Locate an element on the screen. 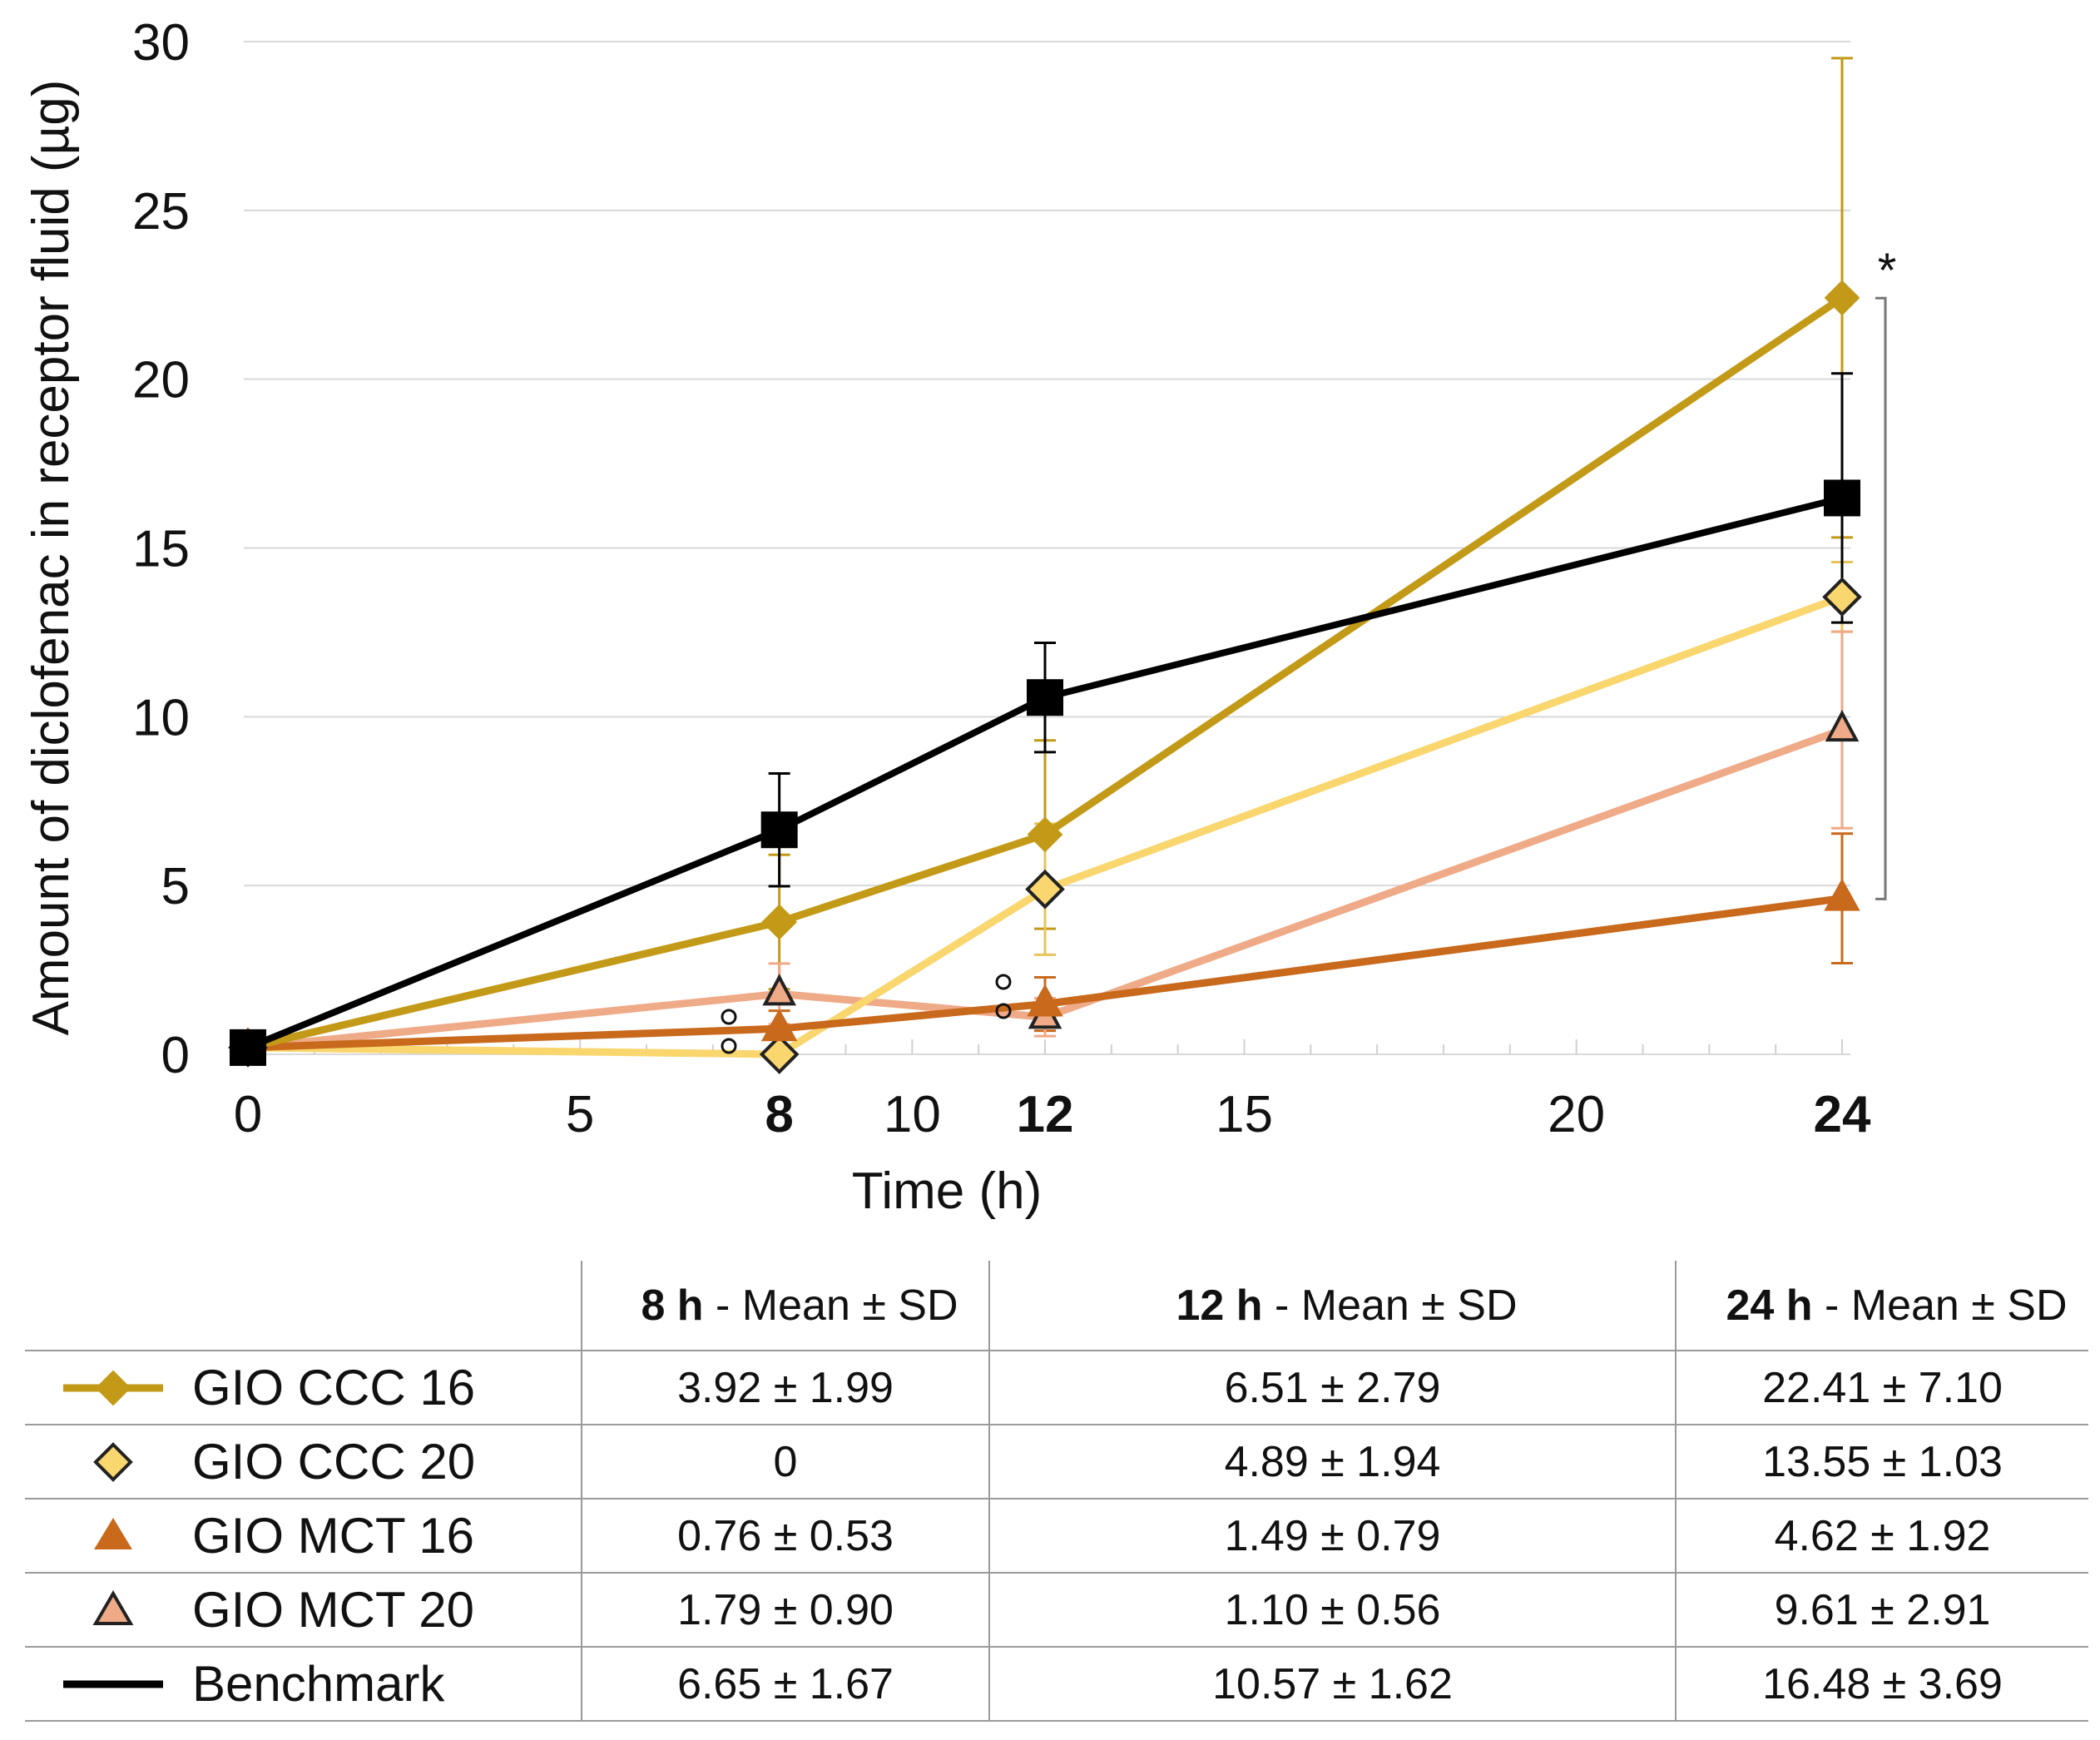 The width and height of the screenshot is (2100, 1740). significance-bracket is located at coordinates (1881, 598).